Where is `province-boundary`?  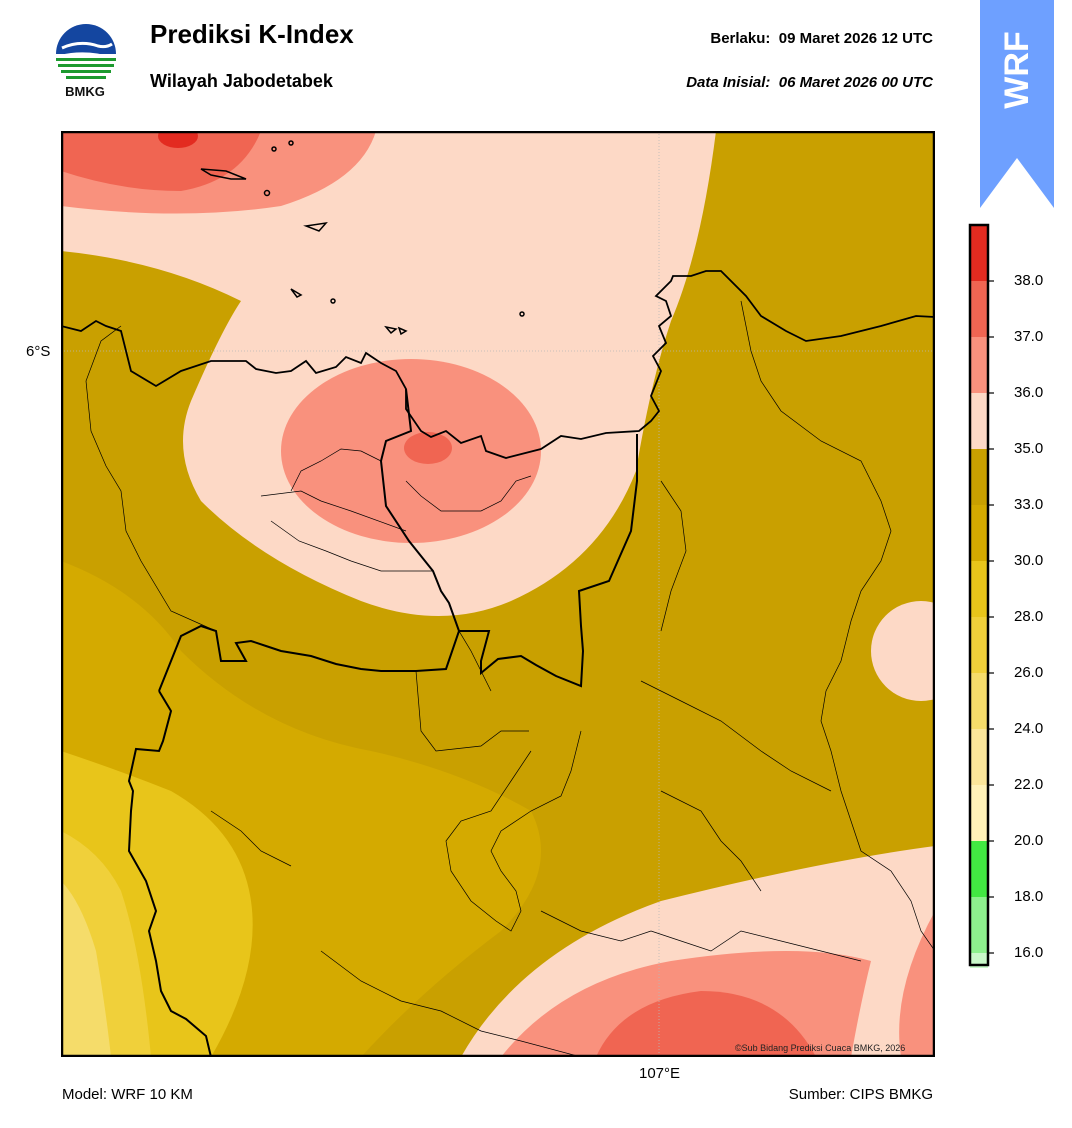 province-boundary is located at coordinates (508, 538).